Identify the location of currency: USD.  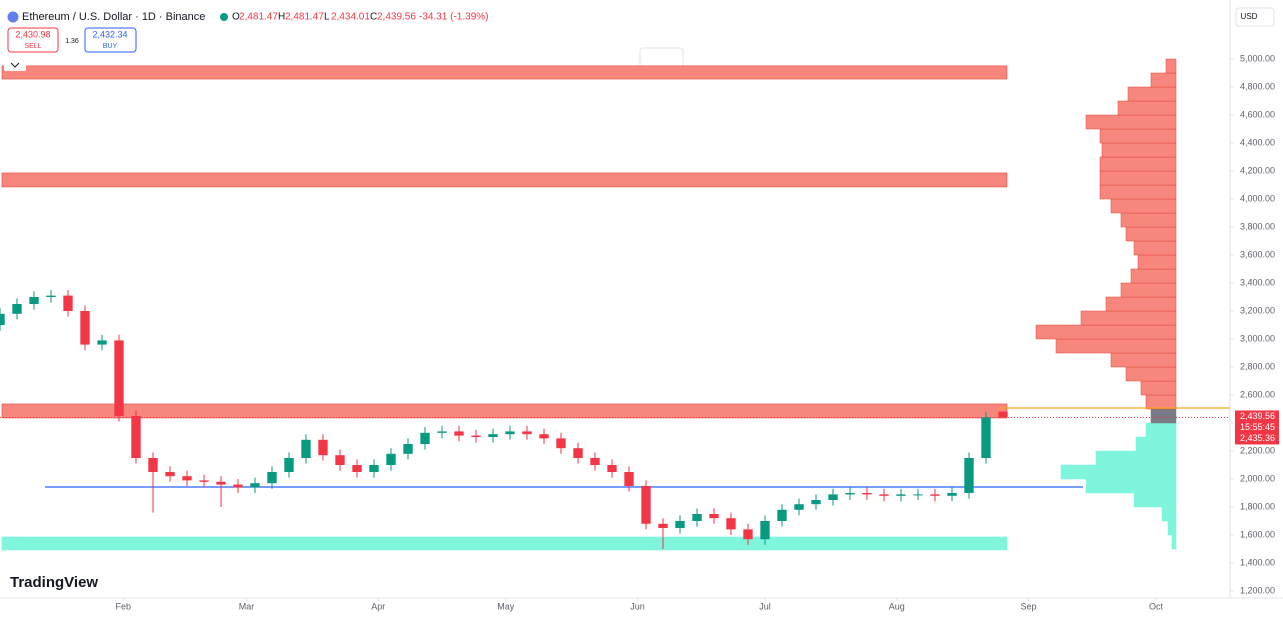
(1249, 16).